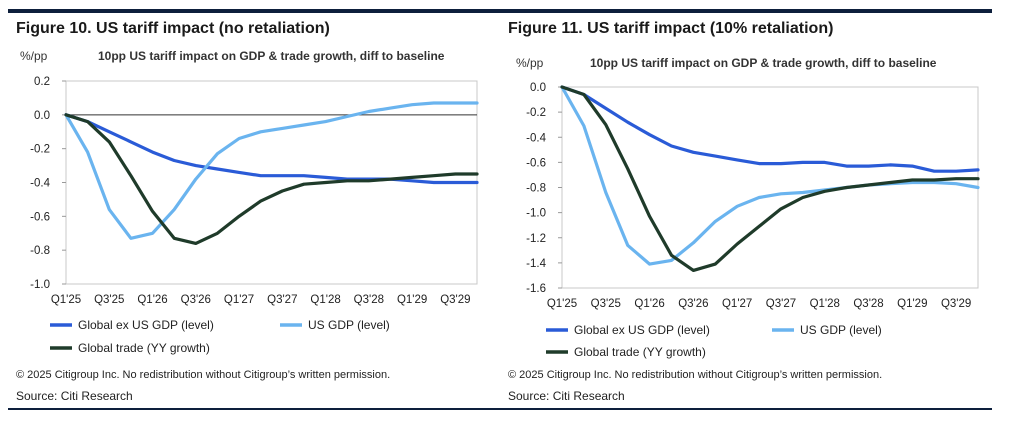 The image size is (1024, 431). I want to click on y-tick-label: -1.4, so click(536, 264).